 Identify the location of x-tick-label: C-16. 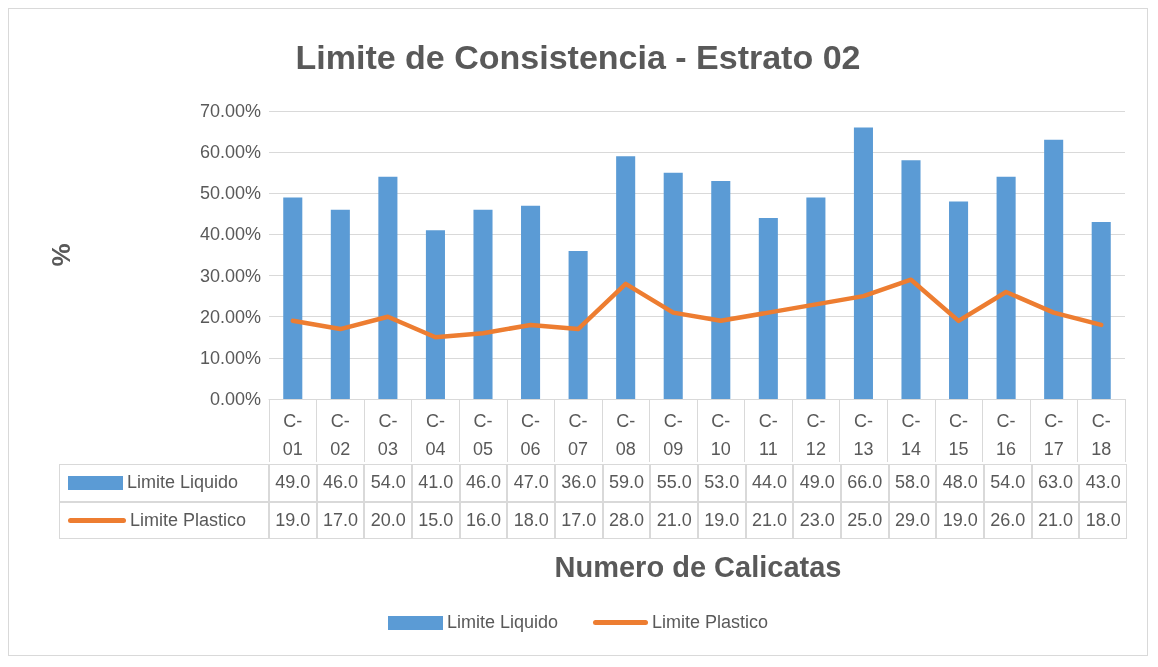
(1006, 435).